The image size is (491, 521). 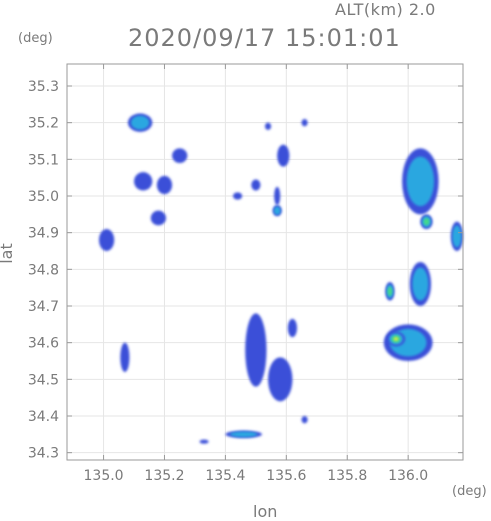 What do you see at coordinates (43, 160) in the screenshot?
I see `y-tick-label: 35.1` at bounding box center [43, 160].